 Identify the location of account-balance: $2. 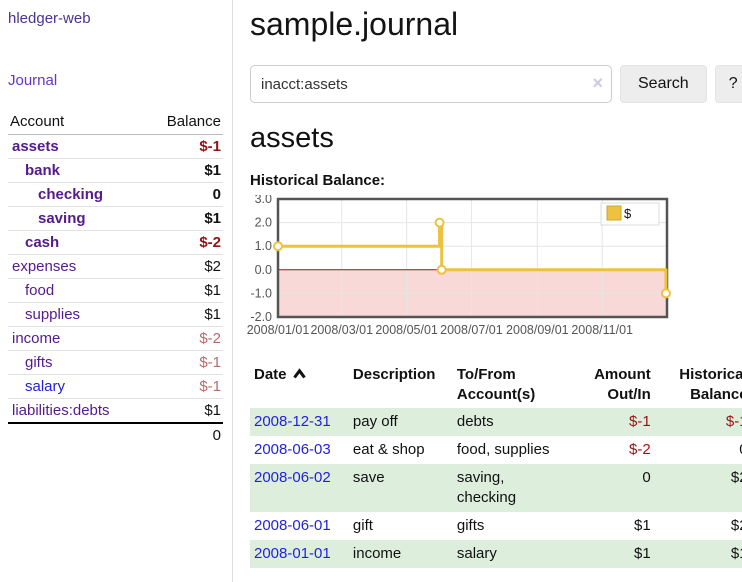
(212, 266).